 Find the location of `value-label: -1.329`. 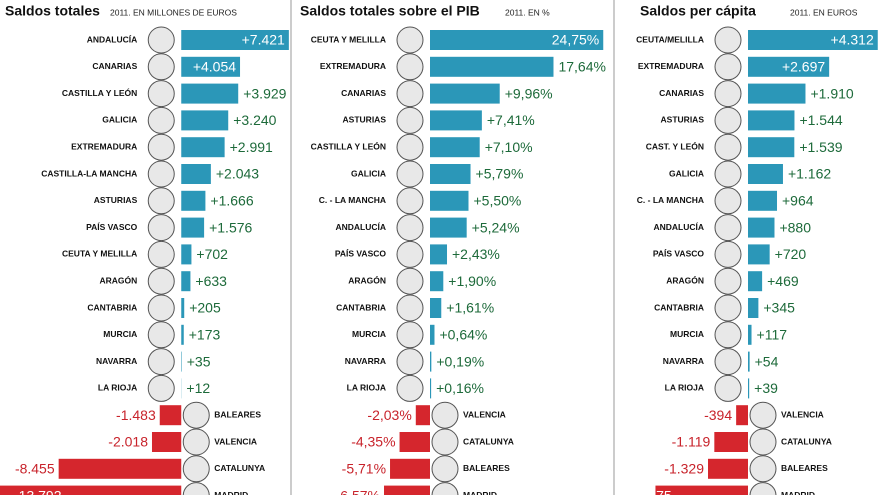

value-label: -1.329 is located at coordinates (684, 469).